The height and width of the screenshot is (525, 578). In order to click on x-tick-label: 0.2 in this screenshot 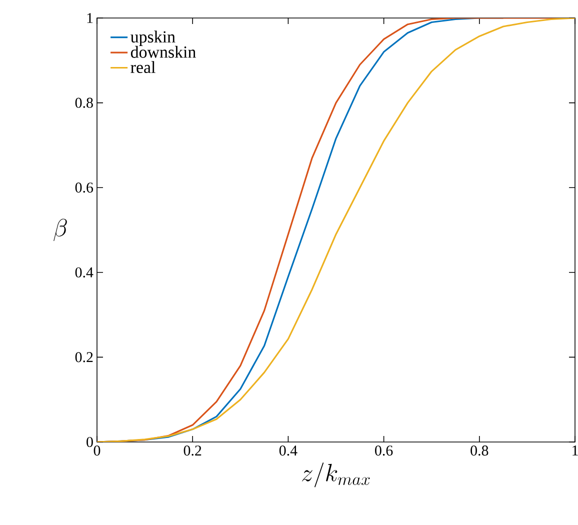, I will do `click(193, 451)`.